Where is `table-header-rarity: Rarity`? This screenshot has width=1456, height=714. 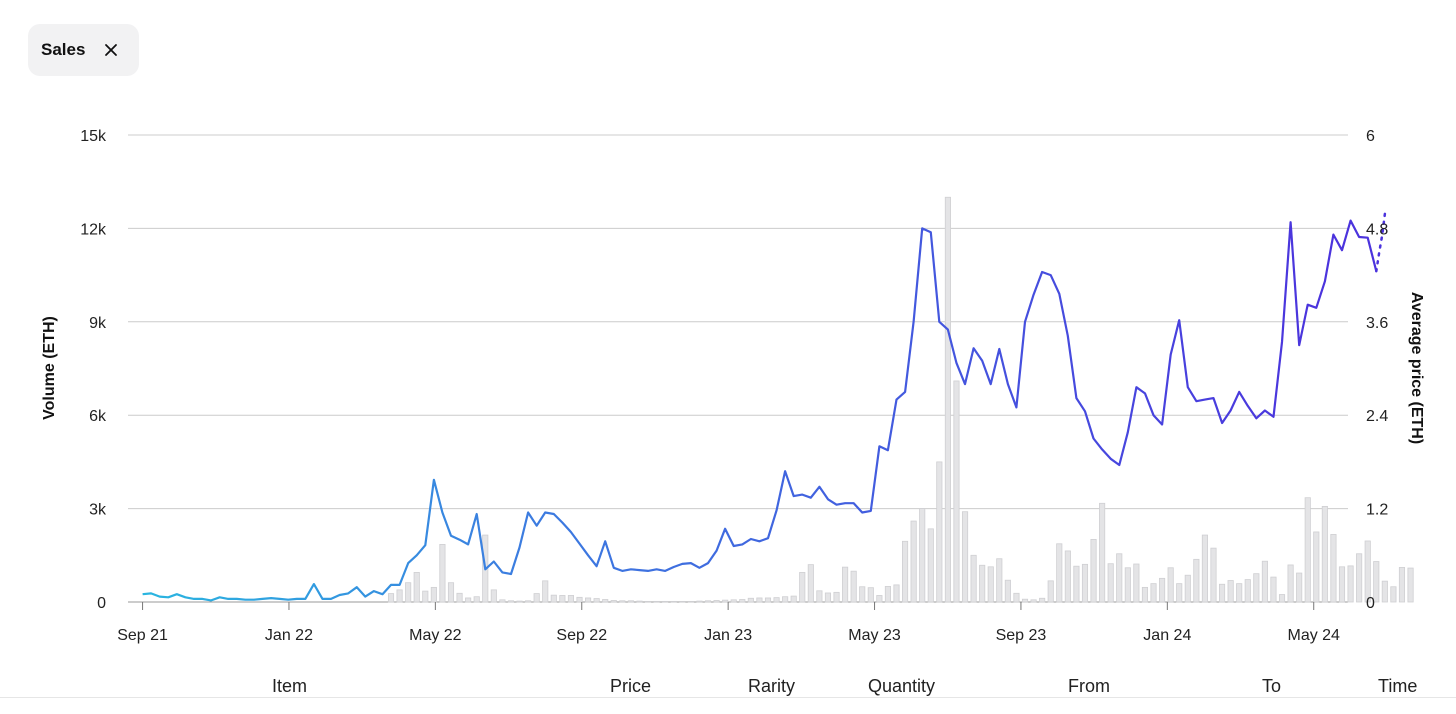
table-header-rarity: Rarity is located at coordinates (772, 686).